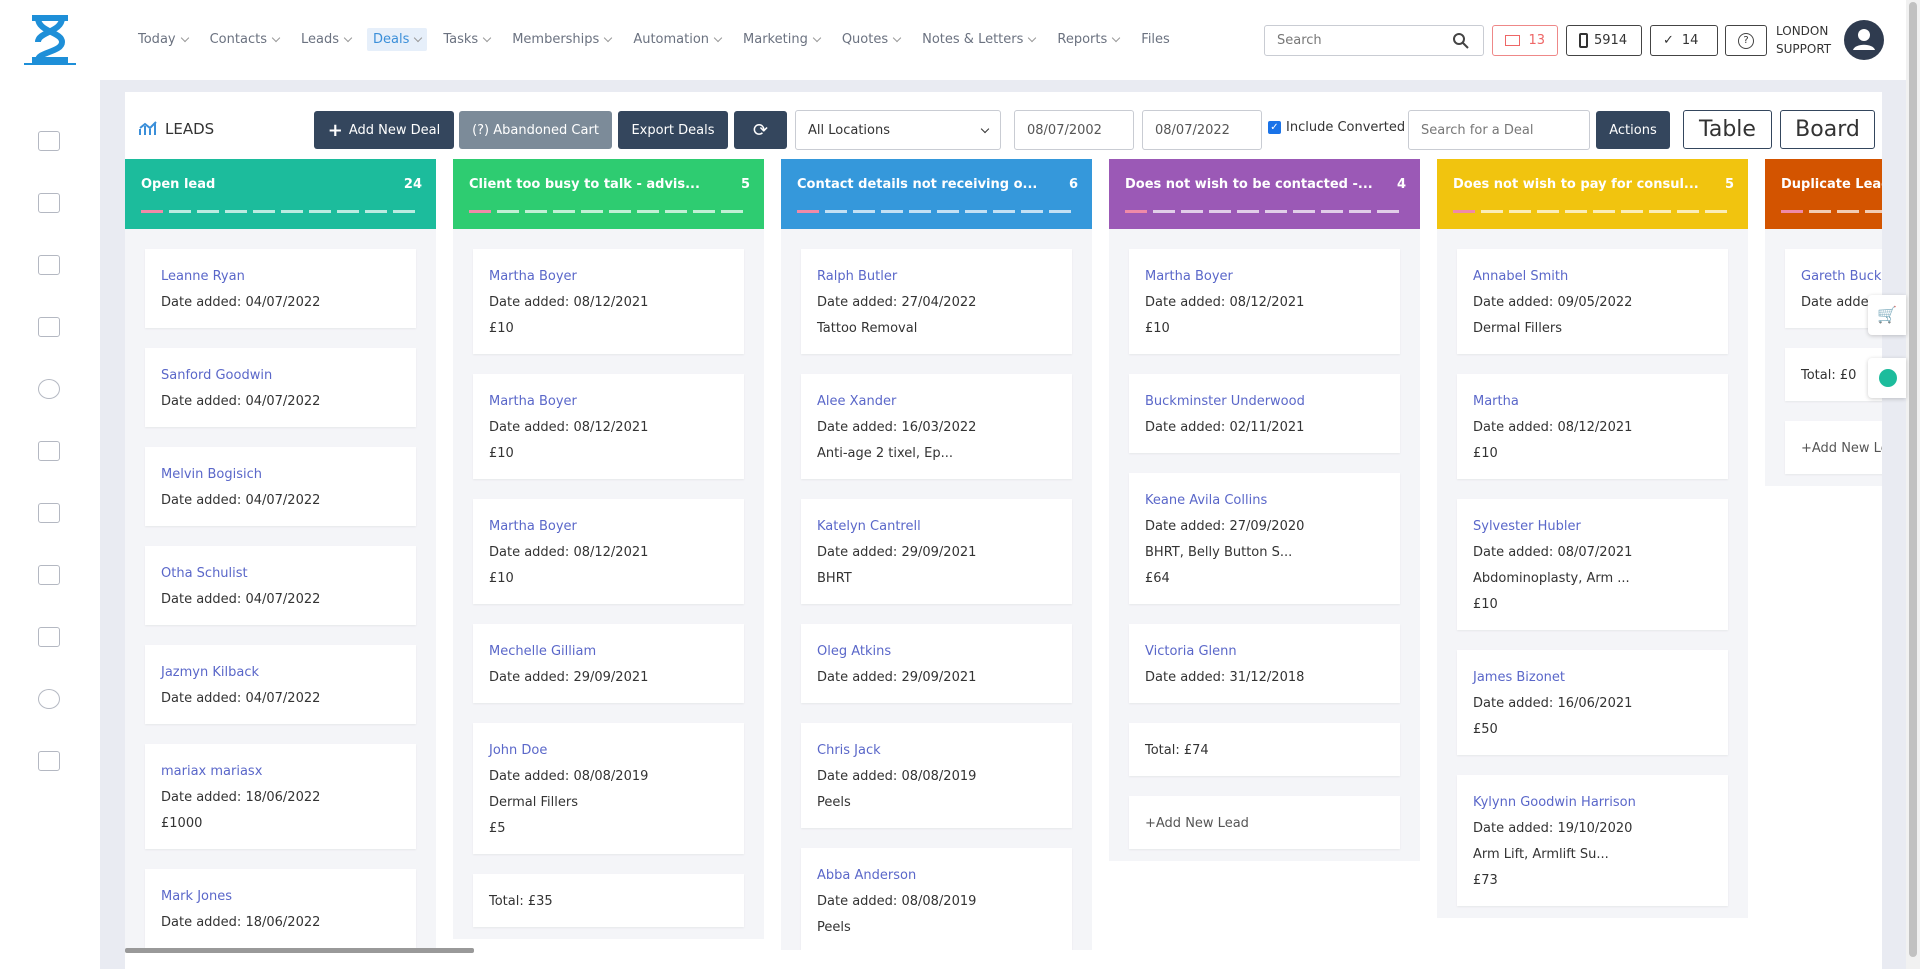 This screenshot has height=969, width=1920. I want to click on nav-item: Reports, so click(1088, 39).